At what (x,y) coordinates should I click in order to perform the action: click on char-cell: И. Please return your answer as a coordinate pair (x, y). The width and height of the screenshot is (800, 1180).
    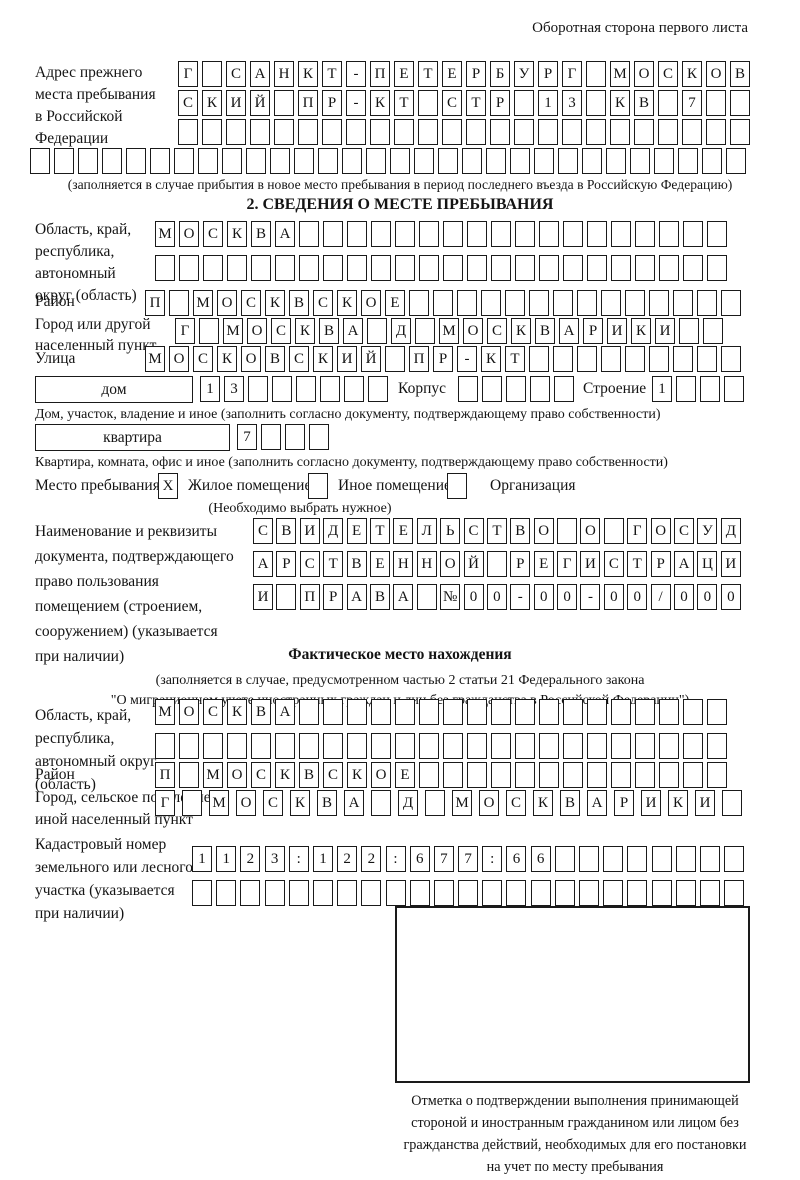
    Looking at the image, I should click on (309, 531).